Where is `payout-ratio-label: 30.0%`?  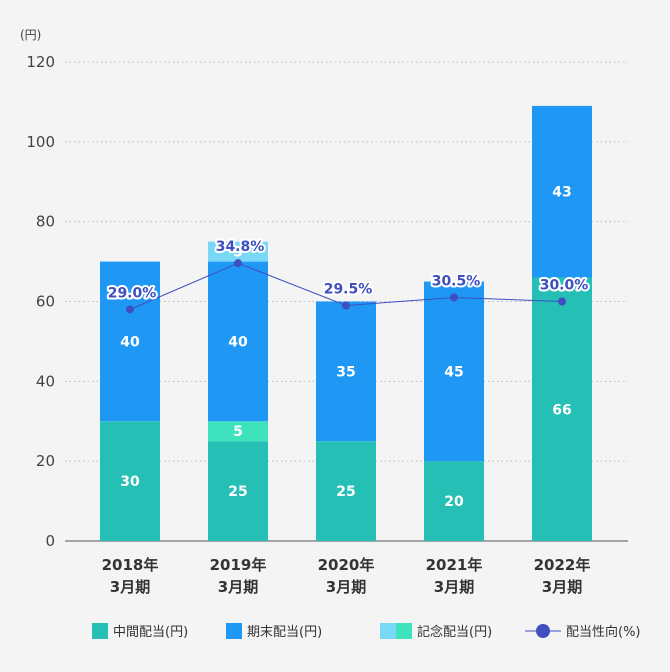 payout-ratio-label: 30.0% is located at coordinates (564, 286).